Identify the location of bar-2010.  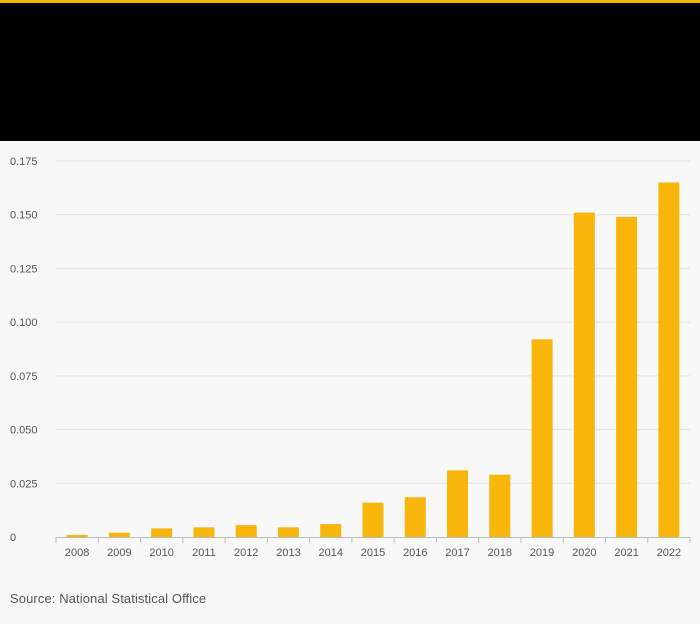
(162, 532).